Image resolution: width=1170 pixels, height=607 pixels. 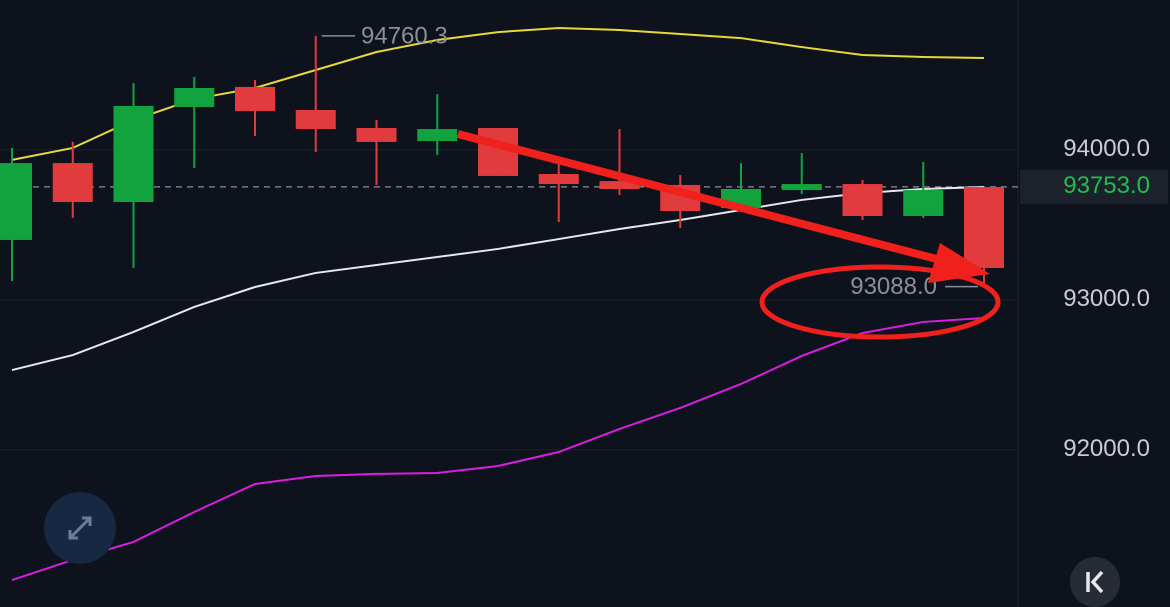 What do you see at coordinates (893, 286) in the screenshot?
I see `low-label: 93088.0` at bounding box center [893, 286].